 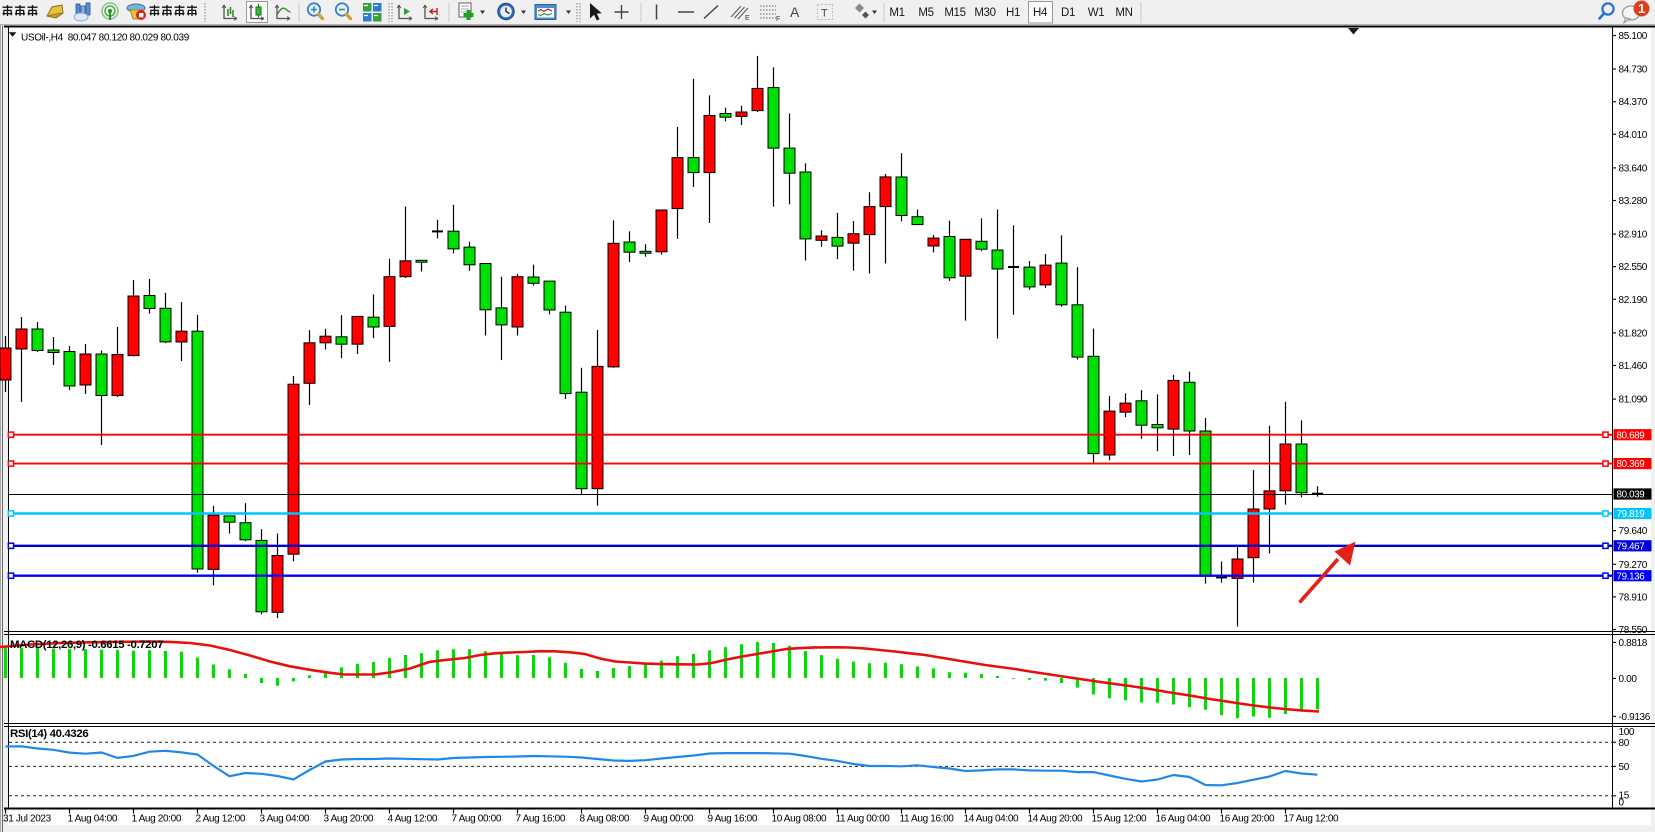 I want to click on svg-text: 9 Aug 16:00, so click(x=733, y=819).